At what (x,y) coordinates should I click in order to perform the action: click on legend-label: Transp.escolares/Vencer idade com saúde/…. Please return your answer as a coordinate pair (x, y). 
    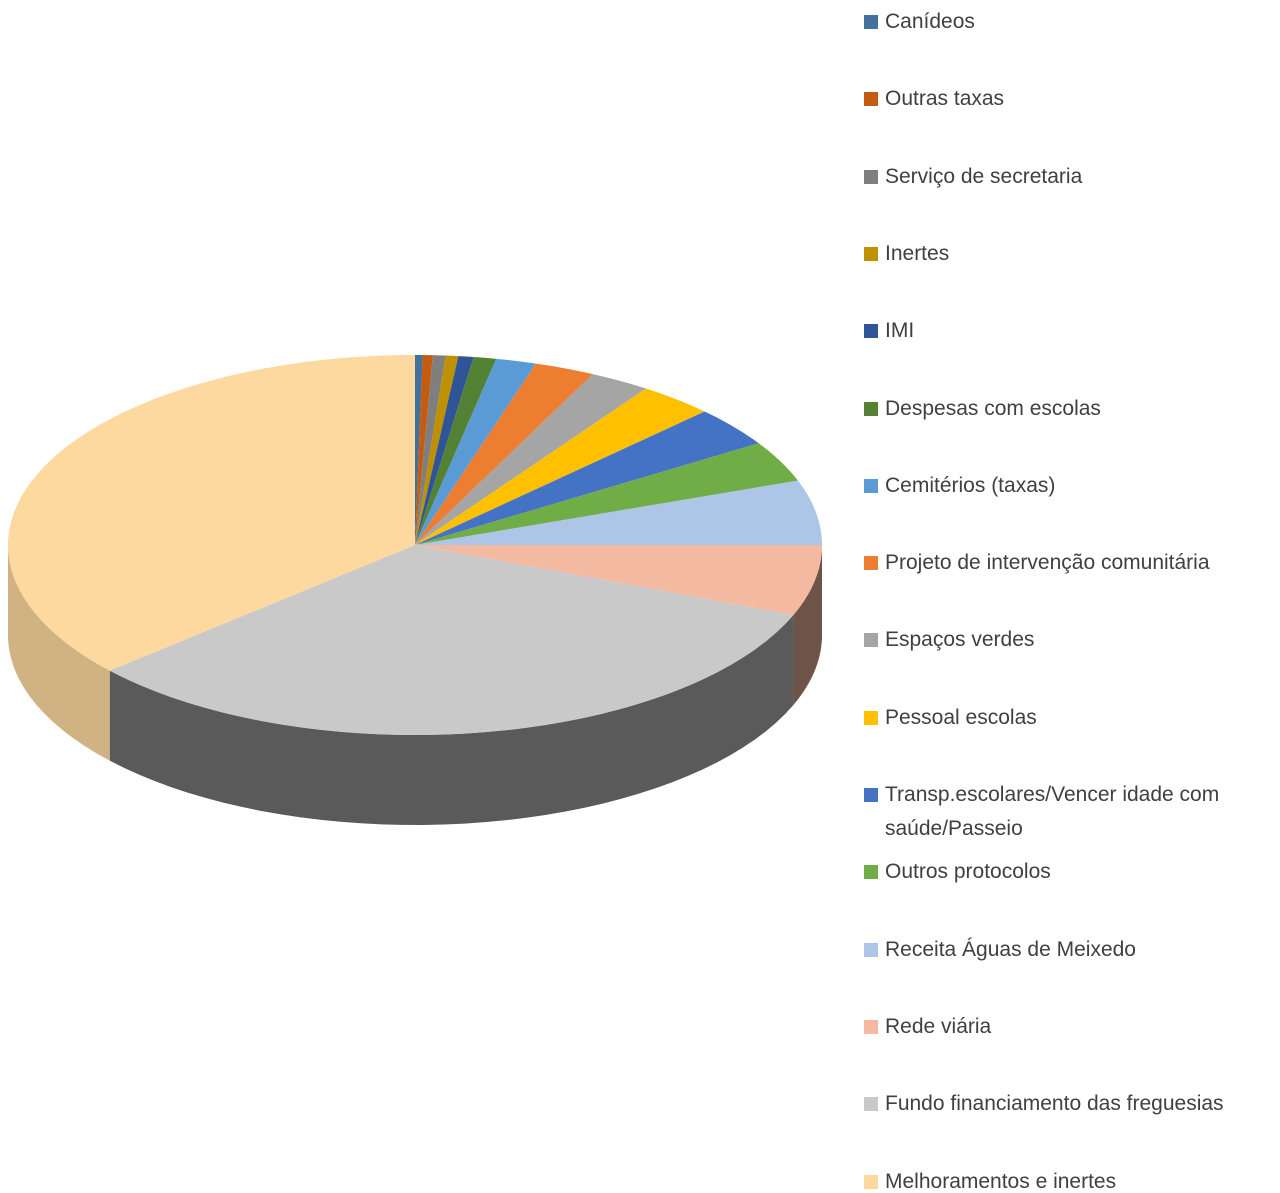
    Looking at the image, I should click on (1052, 811).